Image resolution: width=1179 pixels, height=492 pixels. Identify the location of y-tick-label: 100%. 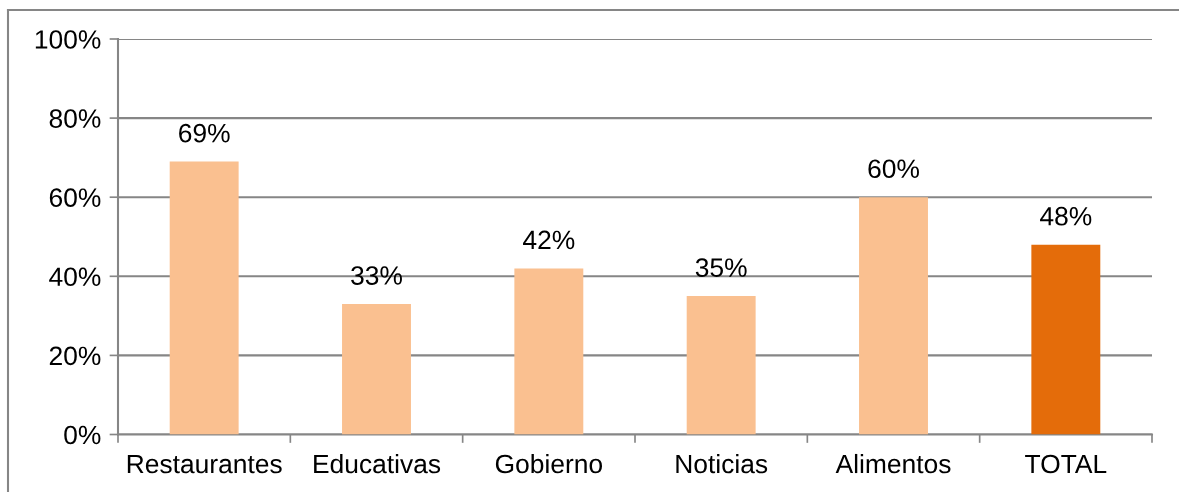
(68, 39).